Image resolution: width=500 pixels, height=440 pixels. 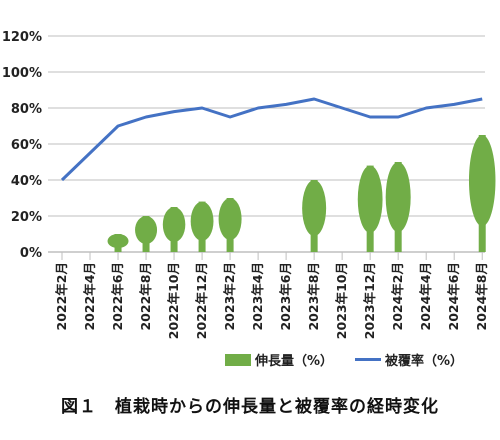 What do you see at coordinates (313, 296) in the screenshot?
I see `x-tick-label: 2023年8月` at bounding box center [313, 296].